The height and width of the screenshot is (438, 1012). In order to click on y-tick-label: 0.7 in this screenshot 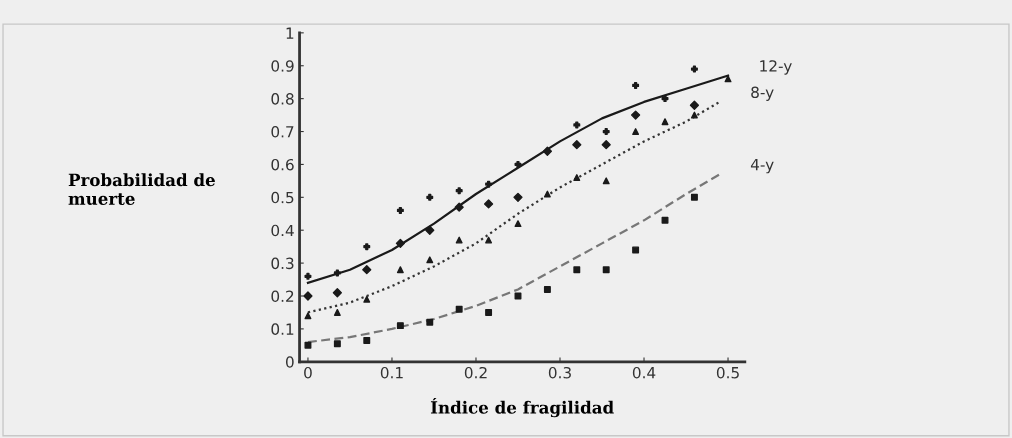, I will do `click(282, 132)`.